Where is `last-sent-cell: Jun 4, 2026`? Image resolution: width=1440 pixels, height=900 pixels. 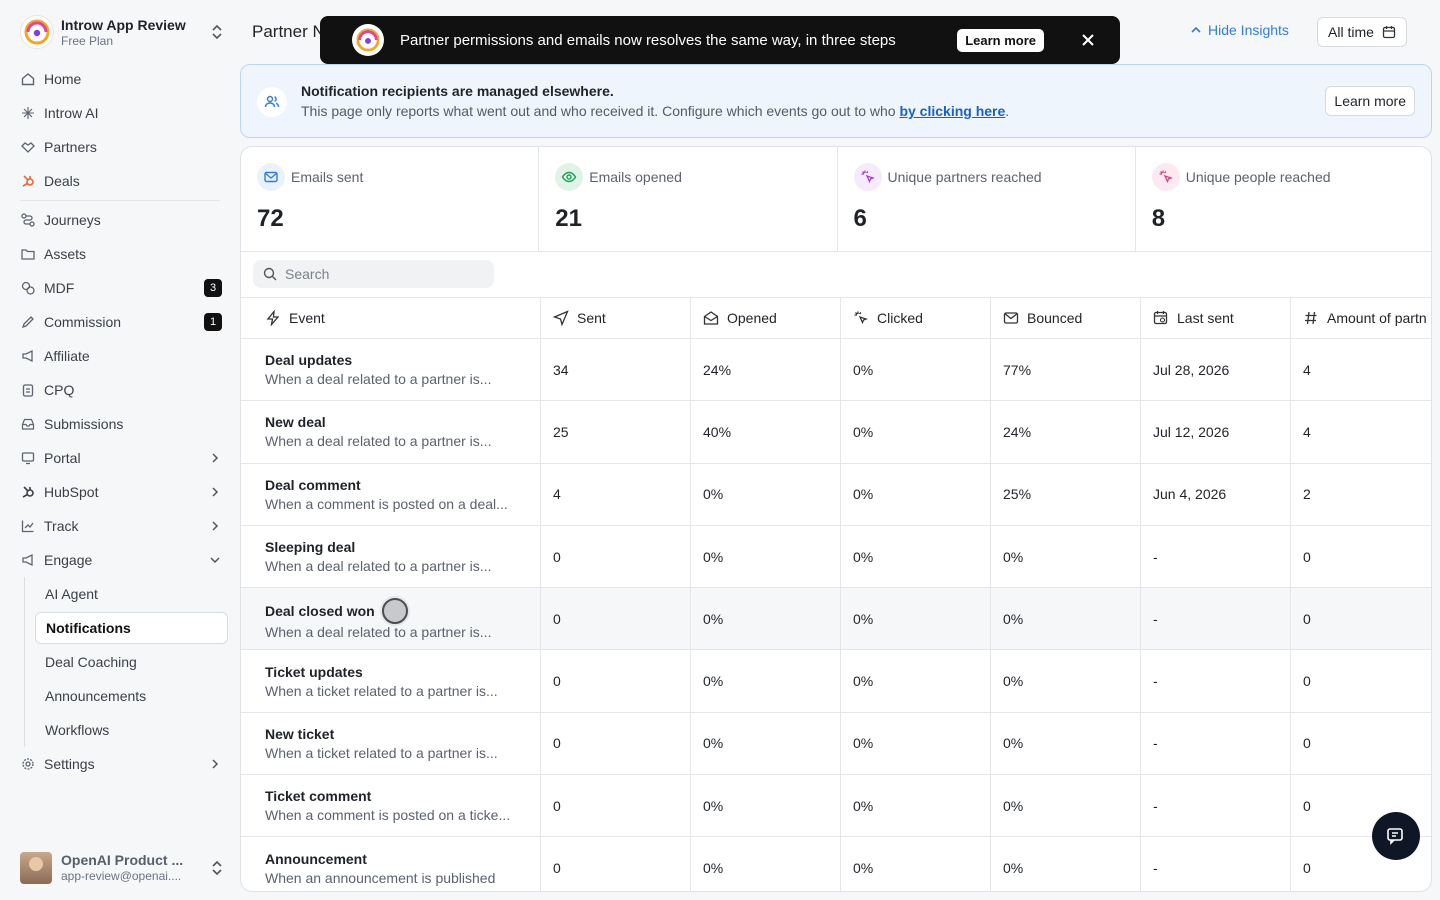
last-sent-cell: Jun 4, 2026 is located at coordinates (1216, 494).